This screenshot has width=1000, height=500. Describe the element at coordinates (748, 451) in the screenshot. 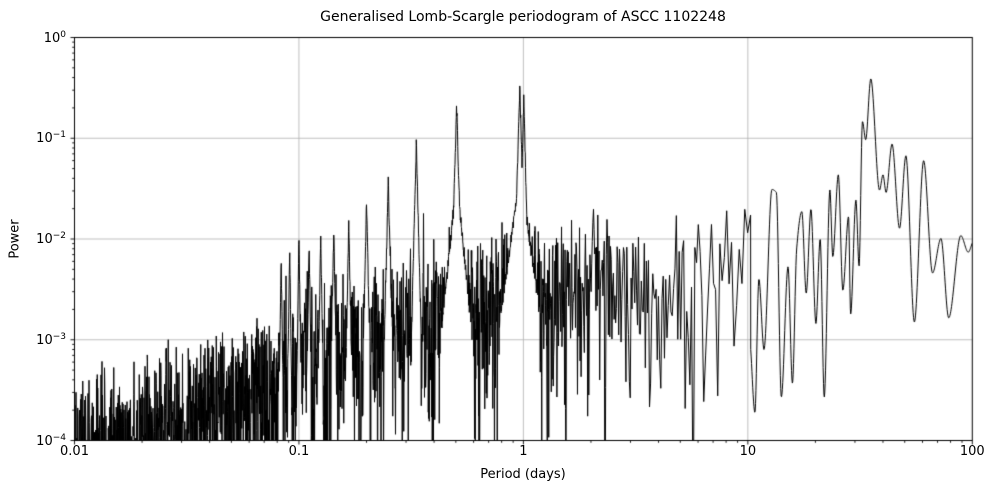

I see `x-tick-label: 10` at that location.